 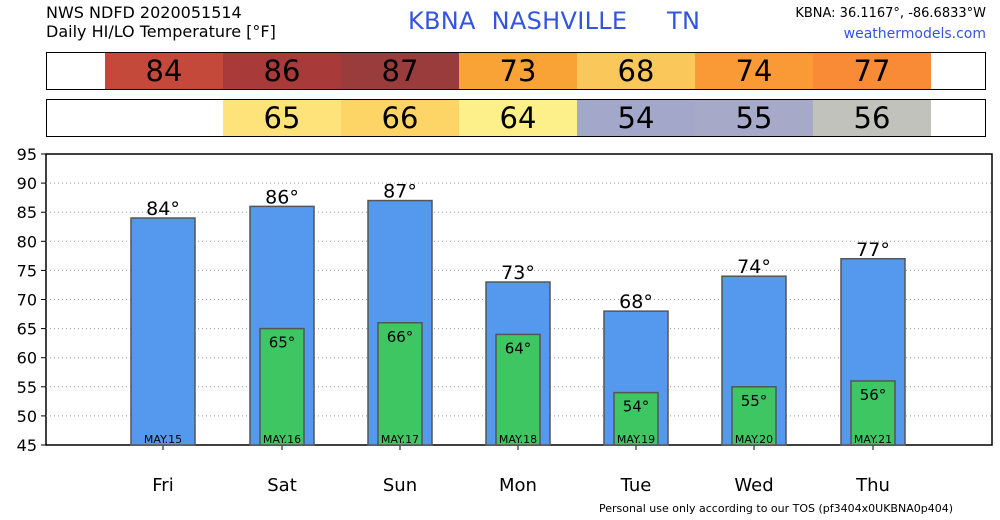 What do you see at coordinates (636, 118) in the screenshot?
I see `low-temp-cell: 54` at bounding box center [636, 118].